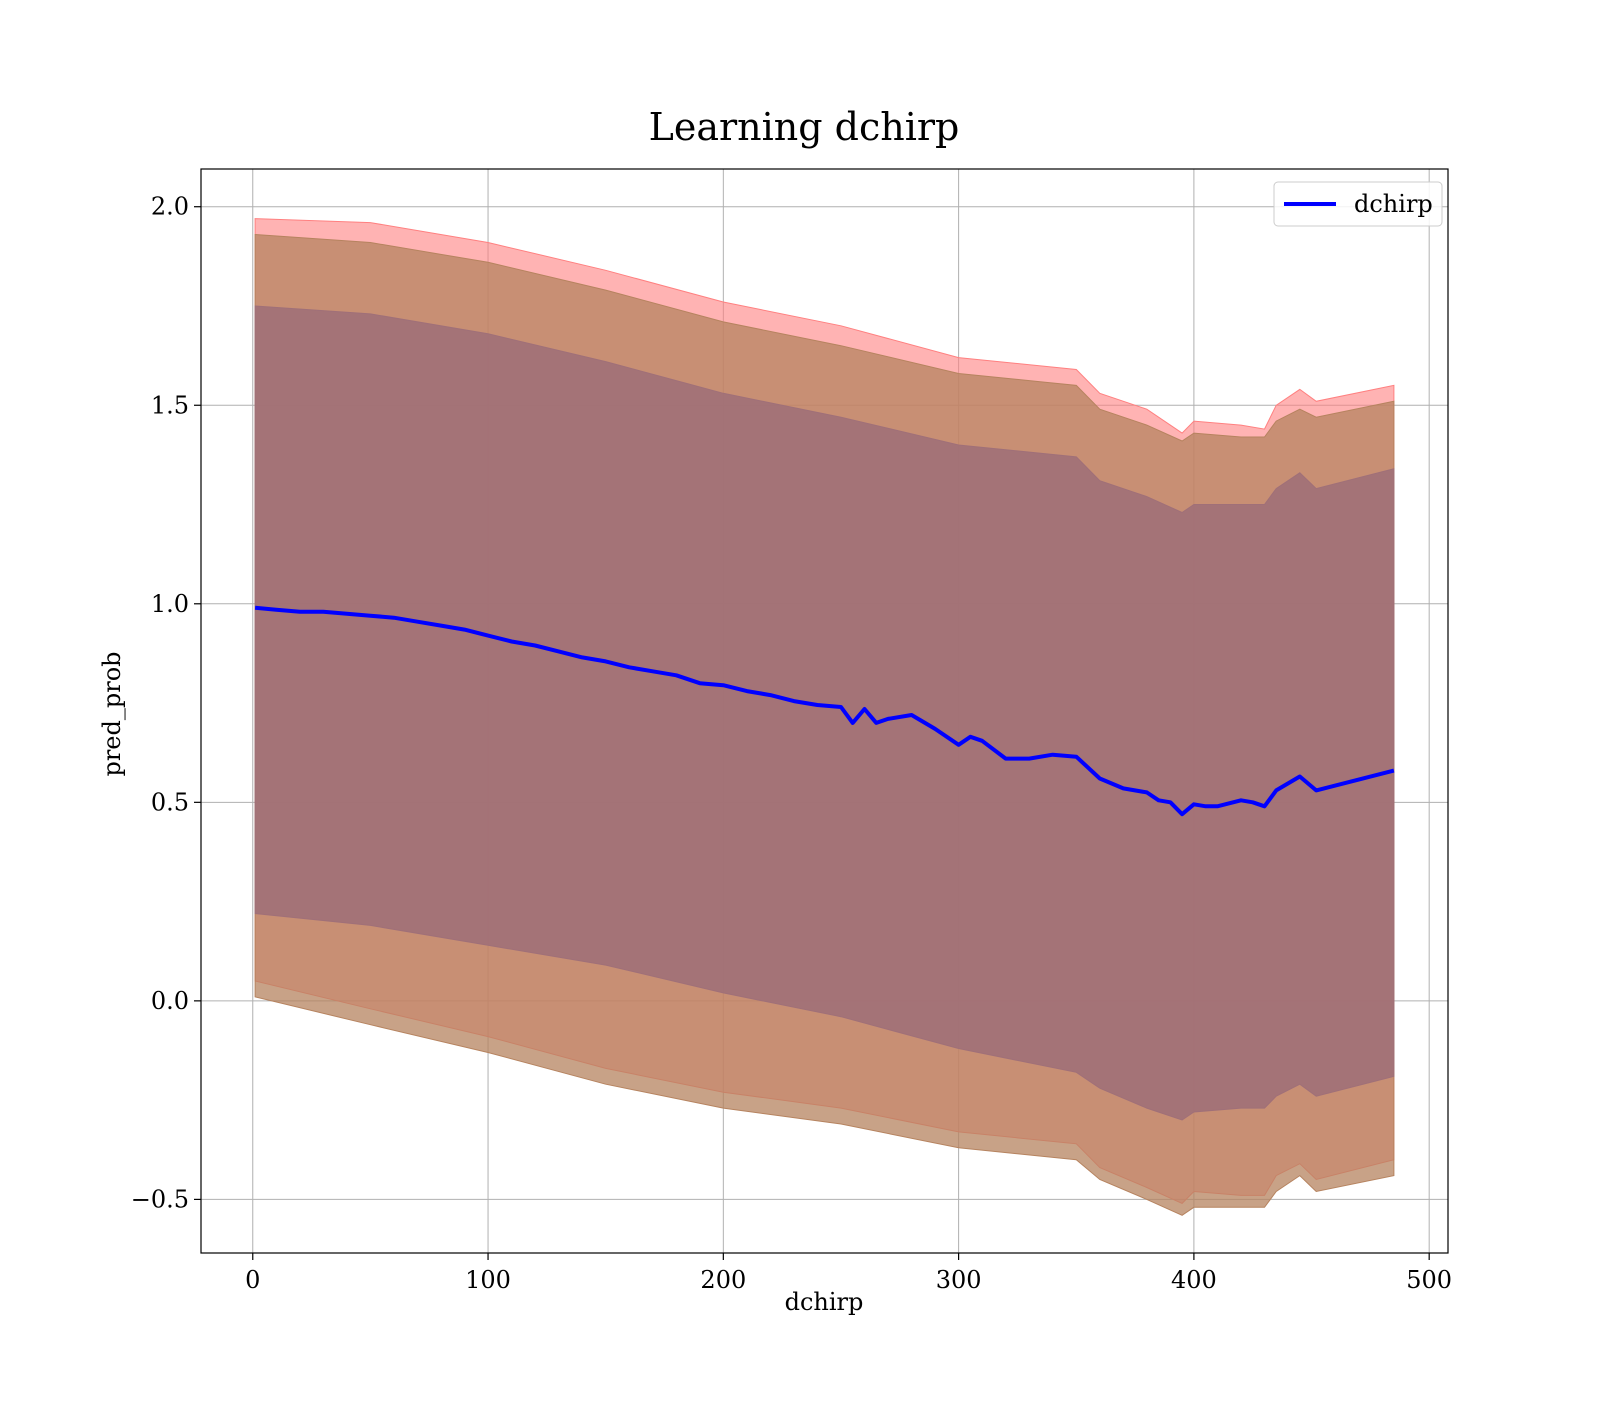 The image size is (1600, 1404). What do you see at coordinates (723, 1280) in the screenshot?
I see `x-tick-label-2: 200` at bounding box center [723, 1280].